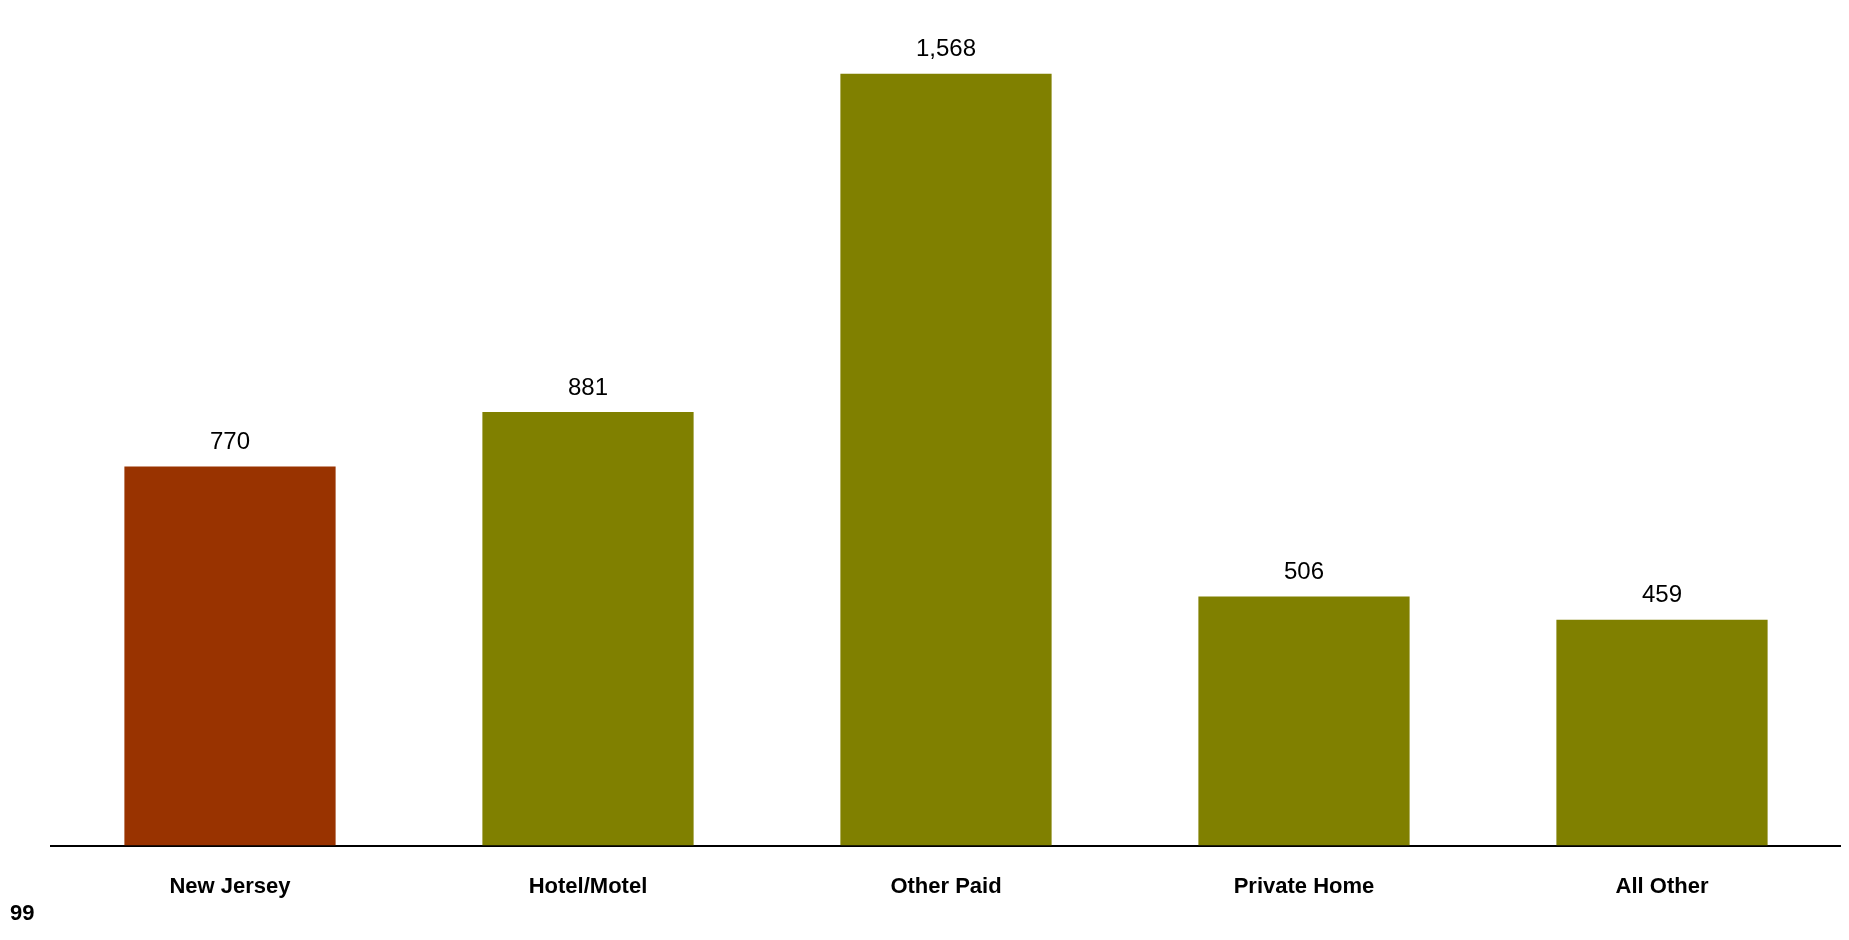  What do you see at coordinates (230, 441) in the screenshot?
I see `data-label: 770` at bounding box center [230, 441].